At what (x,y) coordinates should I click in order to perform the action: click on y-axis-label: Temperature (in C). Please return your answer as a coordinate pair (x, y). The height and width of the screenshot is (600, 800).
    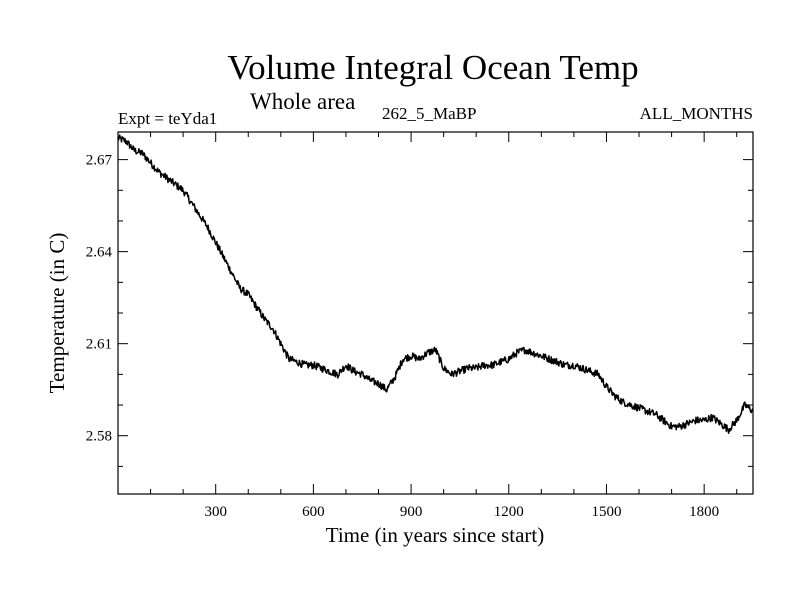
    Looking at the image, I should click on (57, 313).